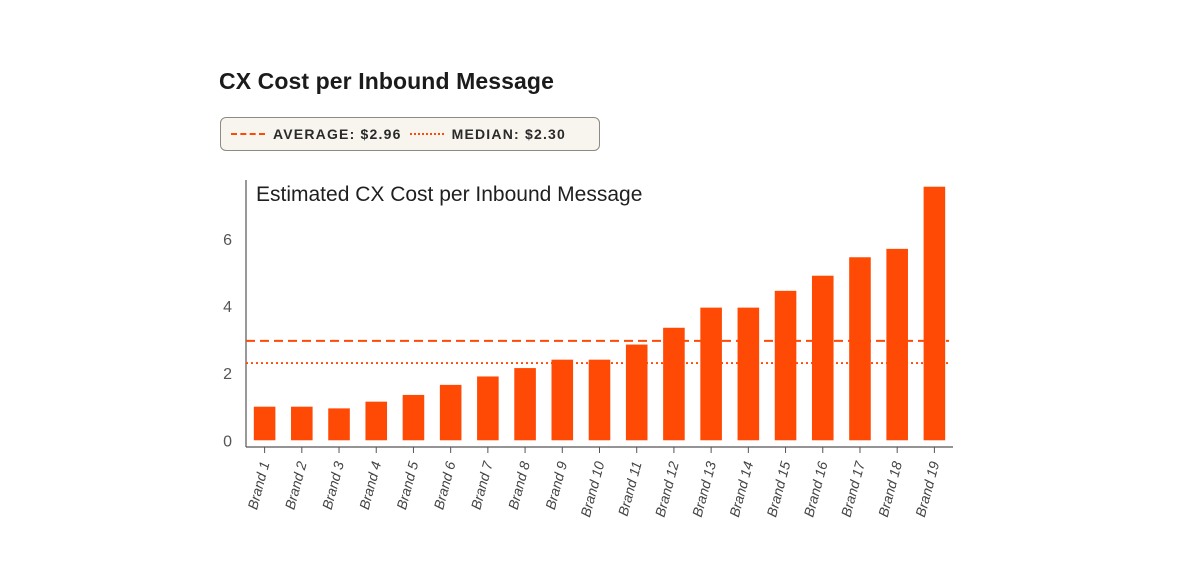  I want to click on legend-item-average: AVERAGE: $2.96, so click(316, 134).